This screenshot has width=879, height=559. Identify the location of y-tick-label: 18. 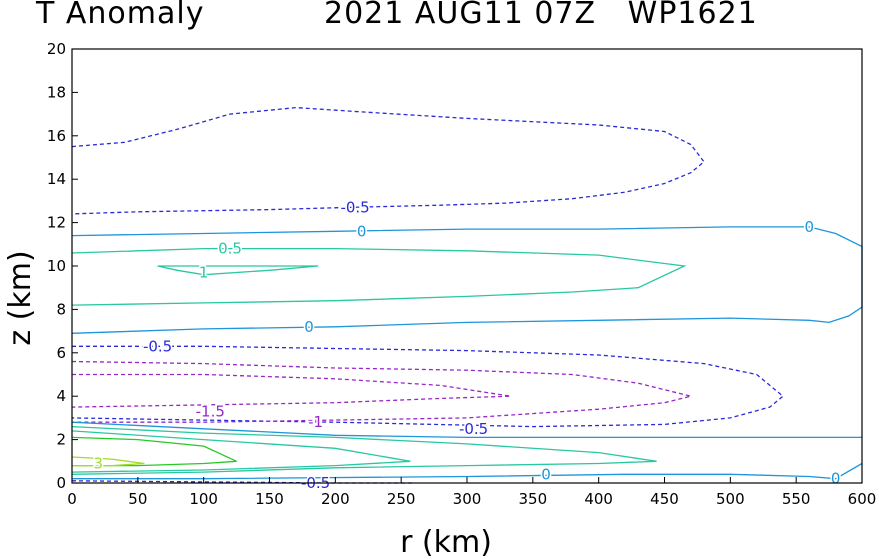
(56, 92).